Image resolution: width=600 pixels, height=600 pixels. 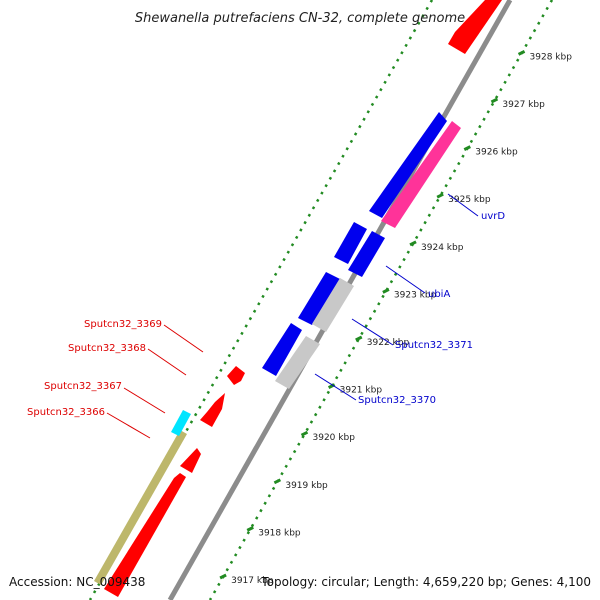 I want to click on cds-feature-blue-ubia, so click(x=350, y=243).